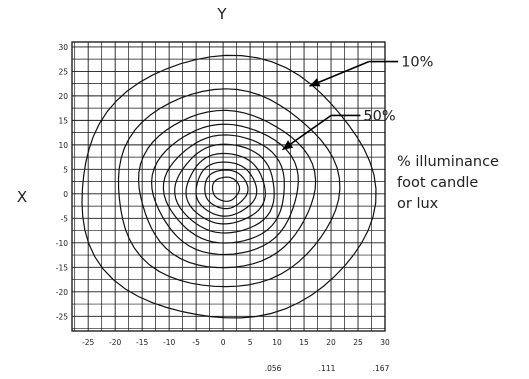 Image resolution: width=529 pixels, height=379 pixels. I want to click on y-tick-label: -20, so click(62, 292).